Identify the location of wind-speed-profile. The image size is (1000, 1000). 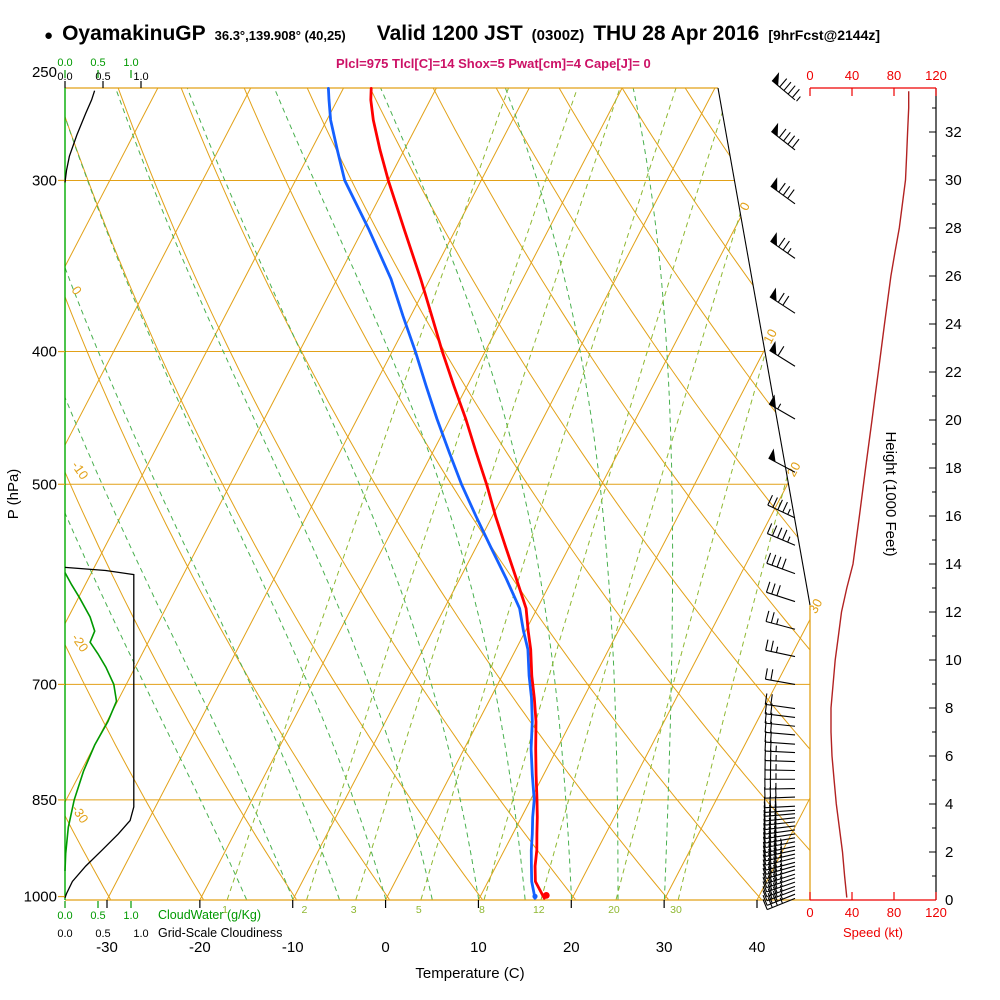
(870, 494).